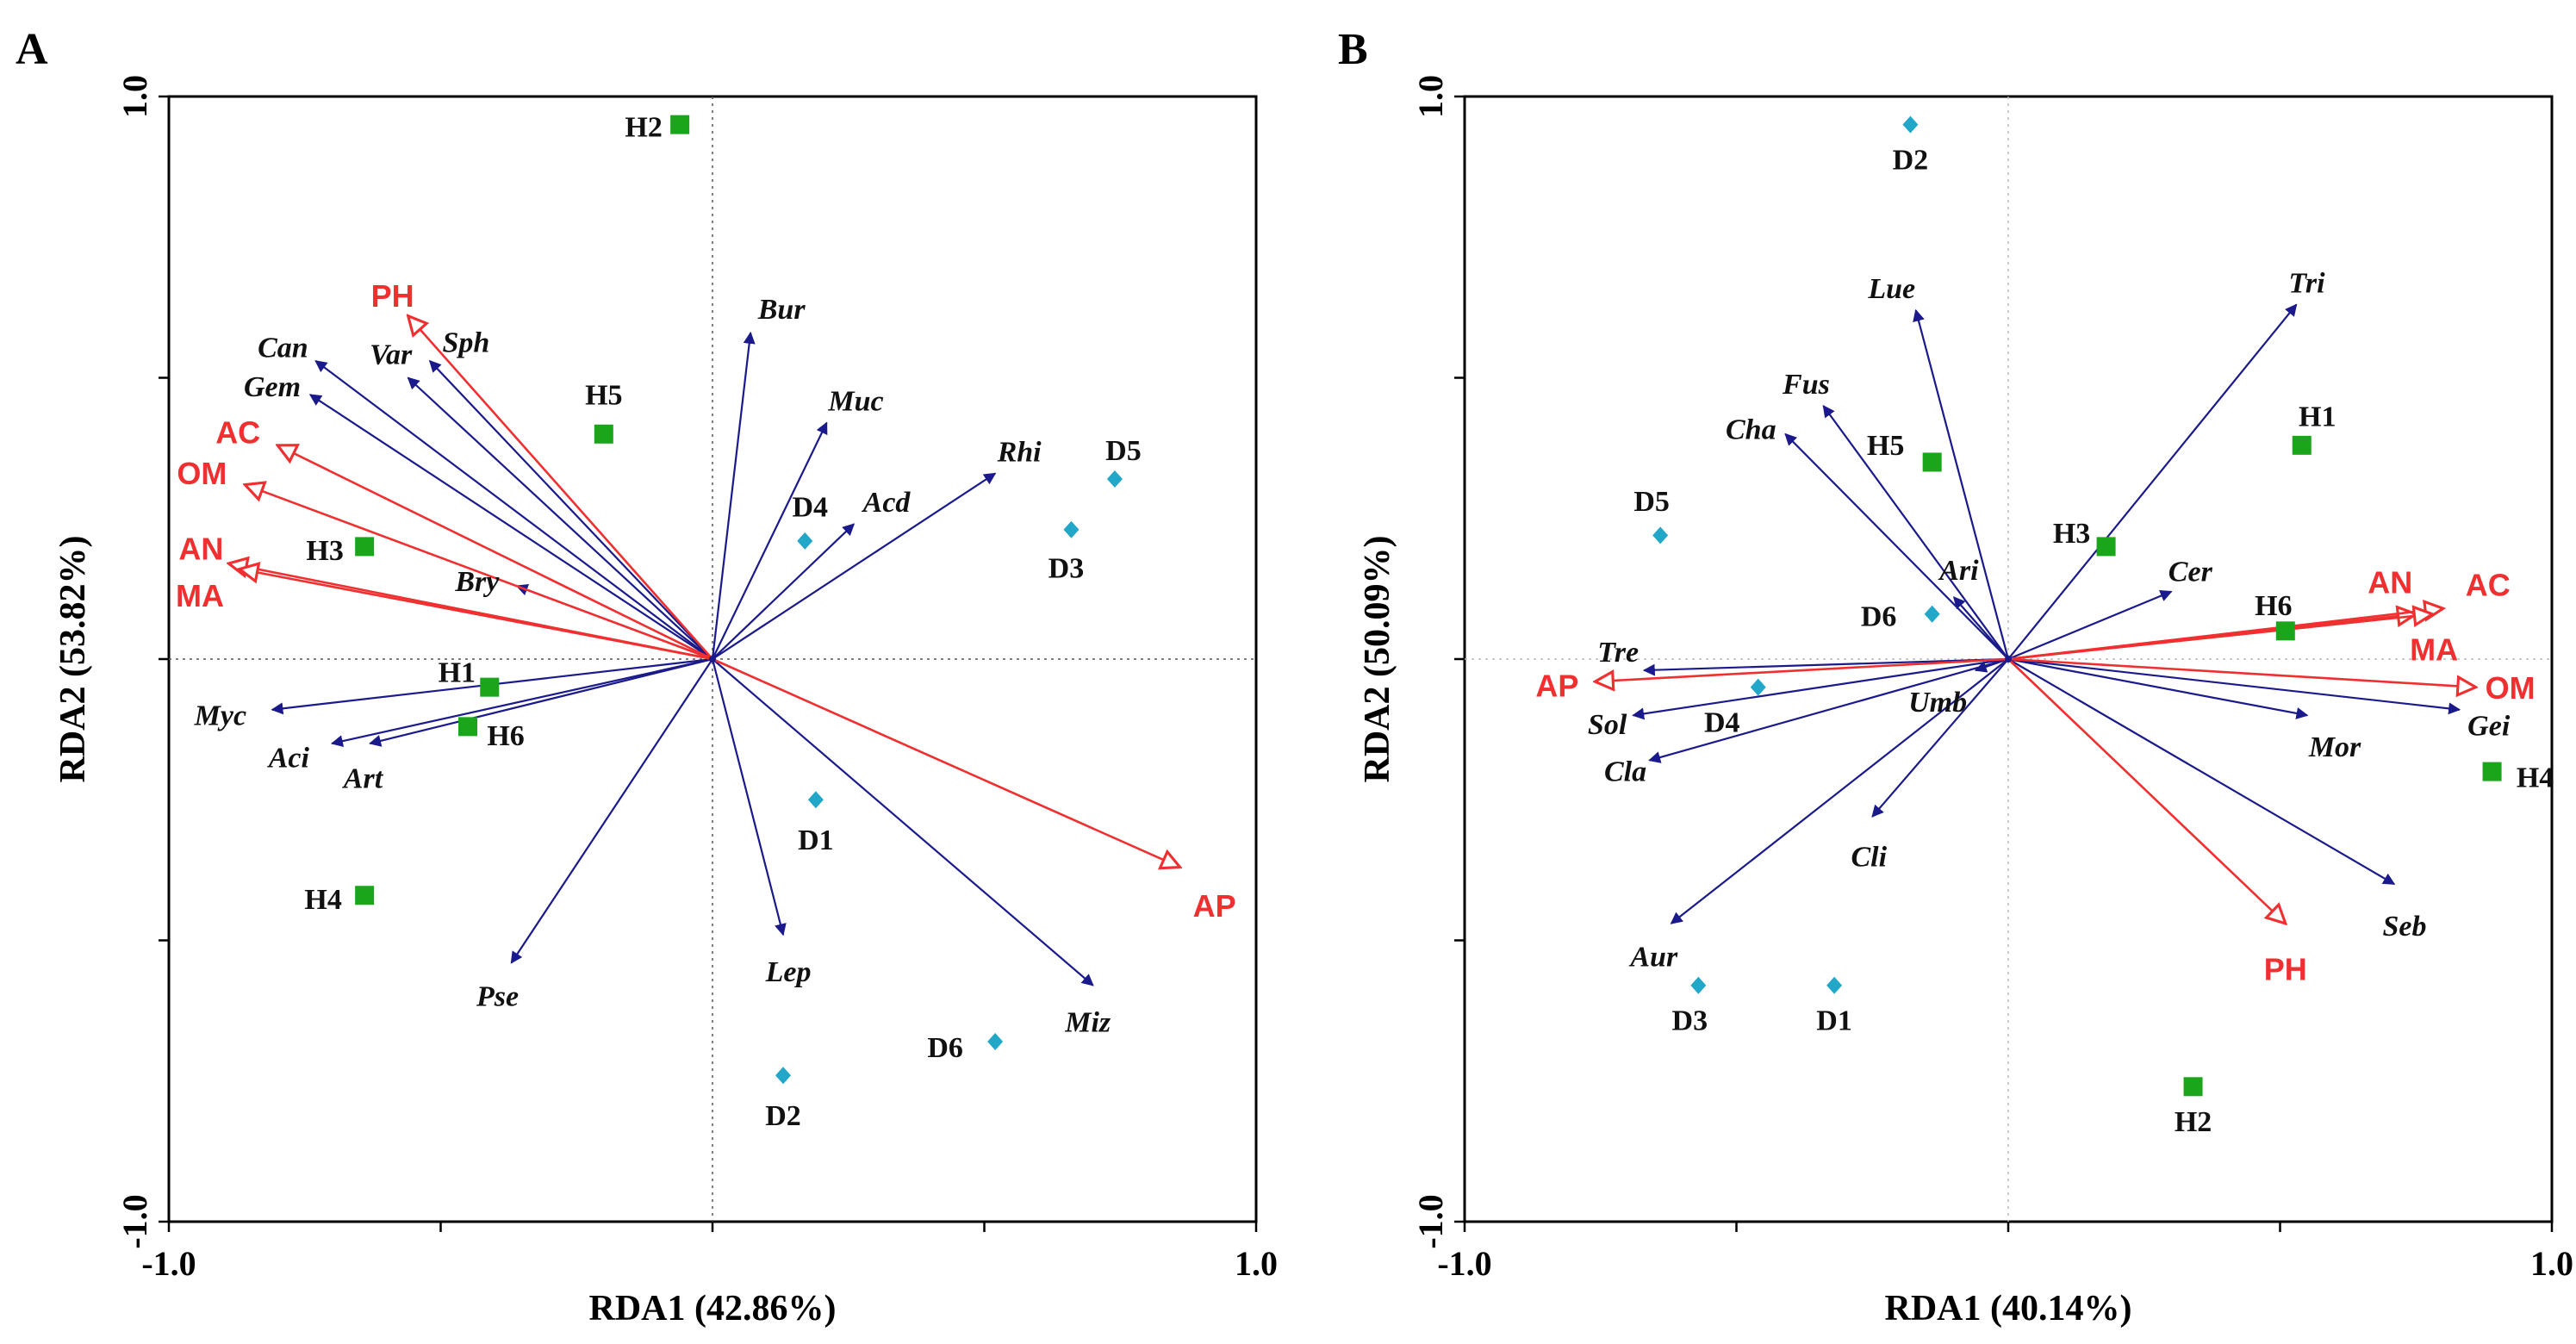  I want to click on species-arrow-aci, so click(521, 703).